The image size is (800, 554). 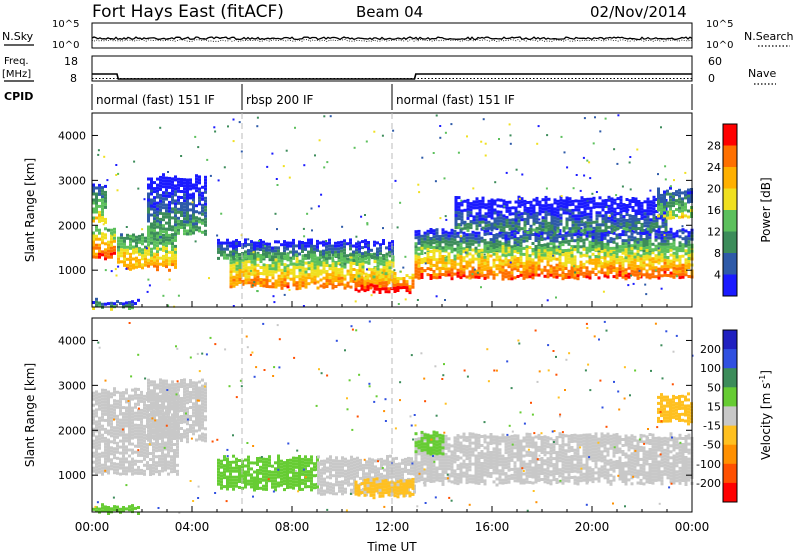 I want to click on power-cbar-swatch, so click(x=730, y=156).